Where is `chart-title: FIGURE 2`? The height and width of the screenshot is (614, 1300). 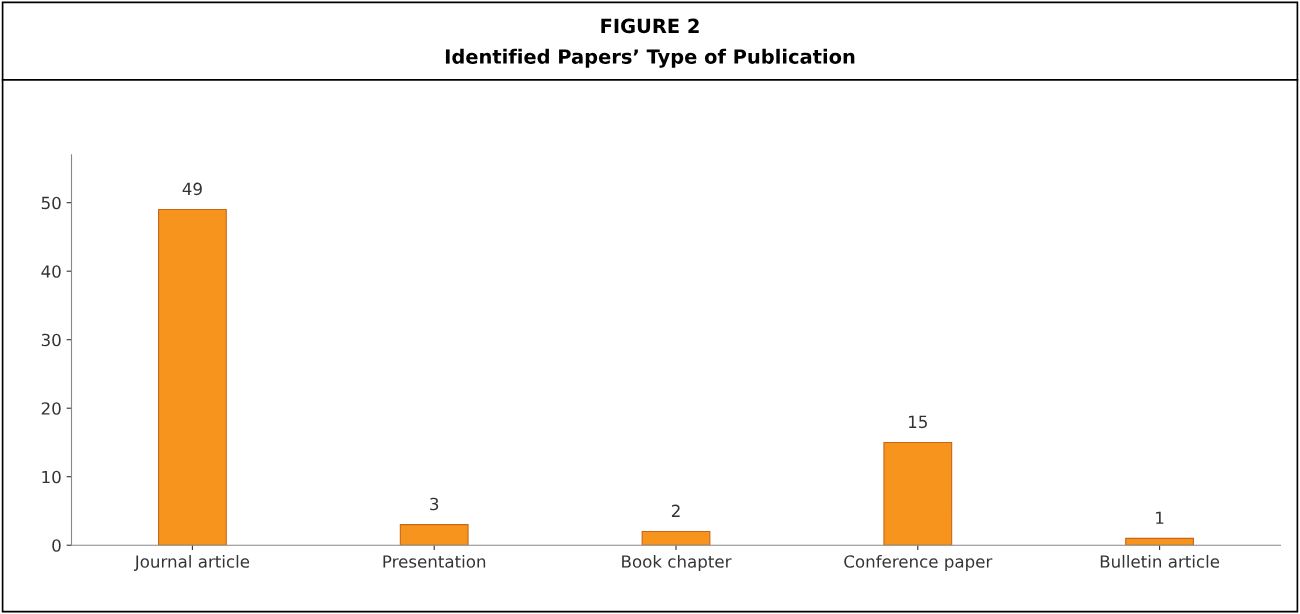 chart-title: FIGURE 2 is located at coordinates (650, 26).